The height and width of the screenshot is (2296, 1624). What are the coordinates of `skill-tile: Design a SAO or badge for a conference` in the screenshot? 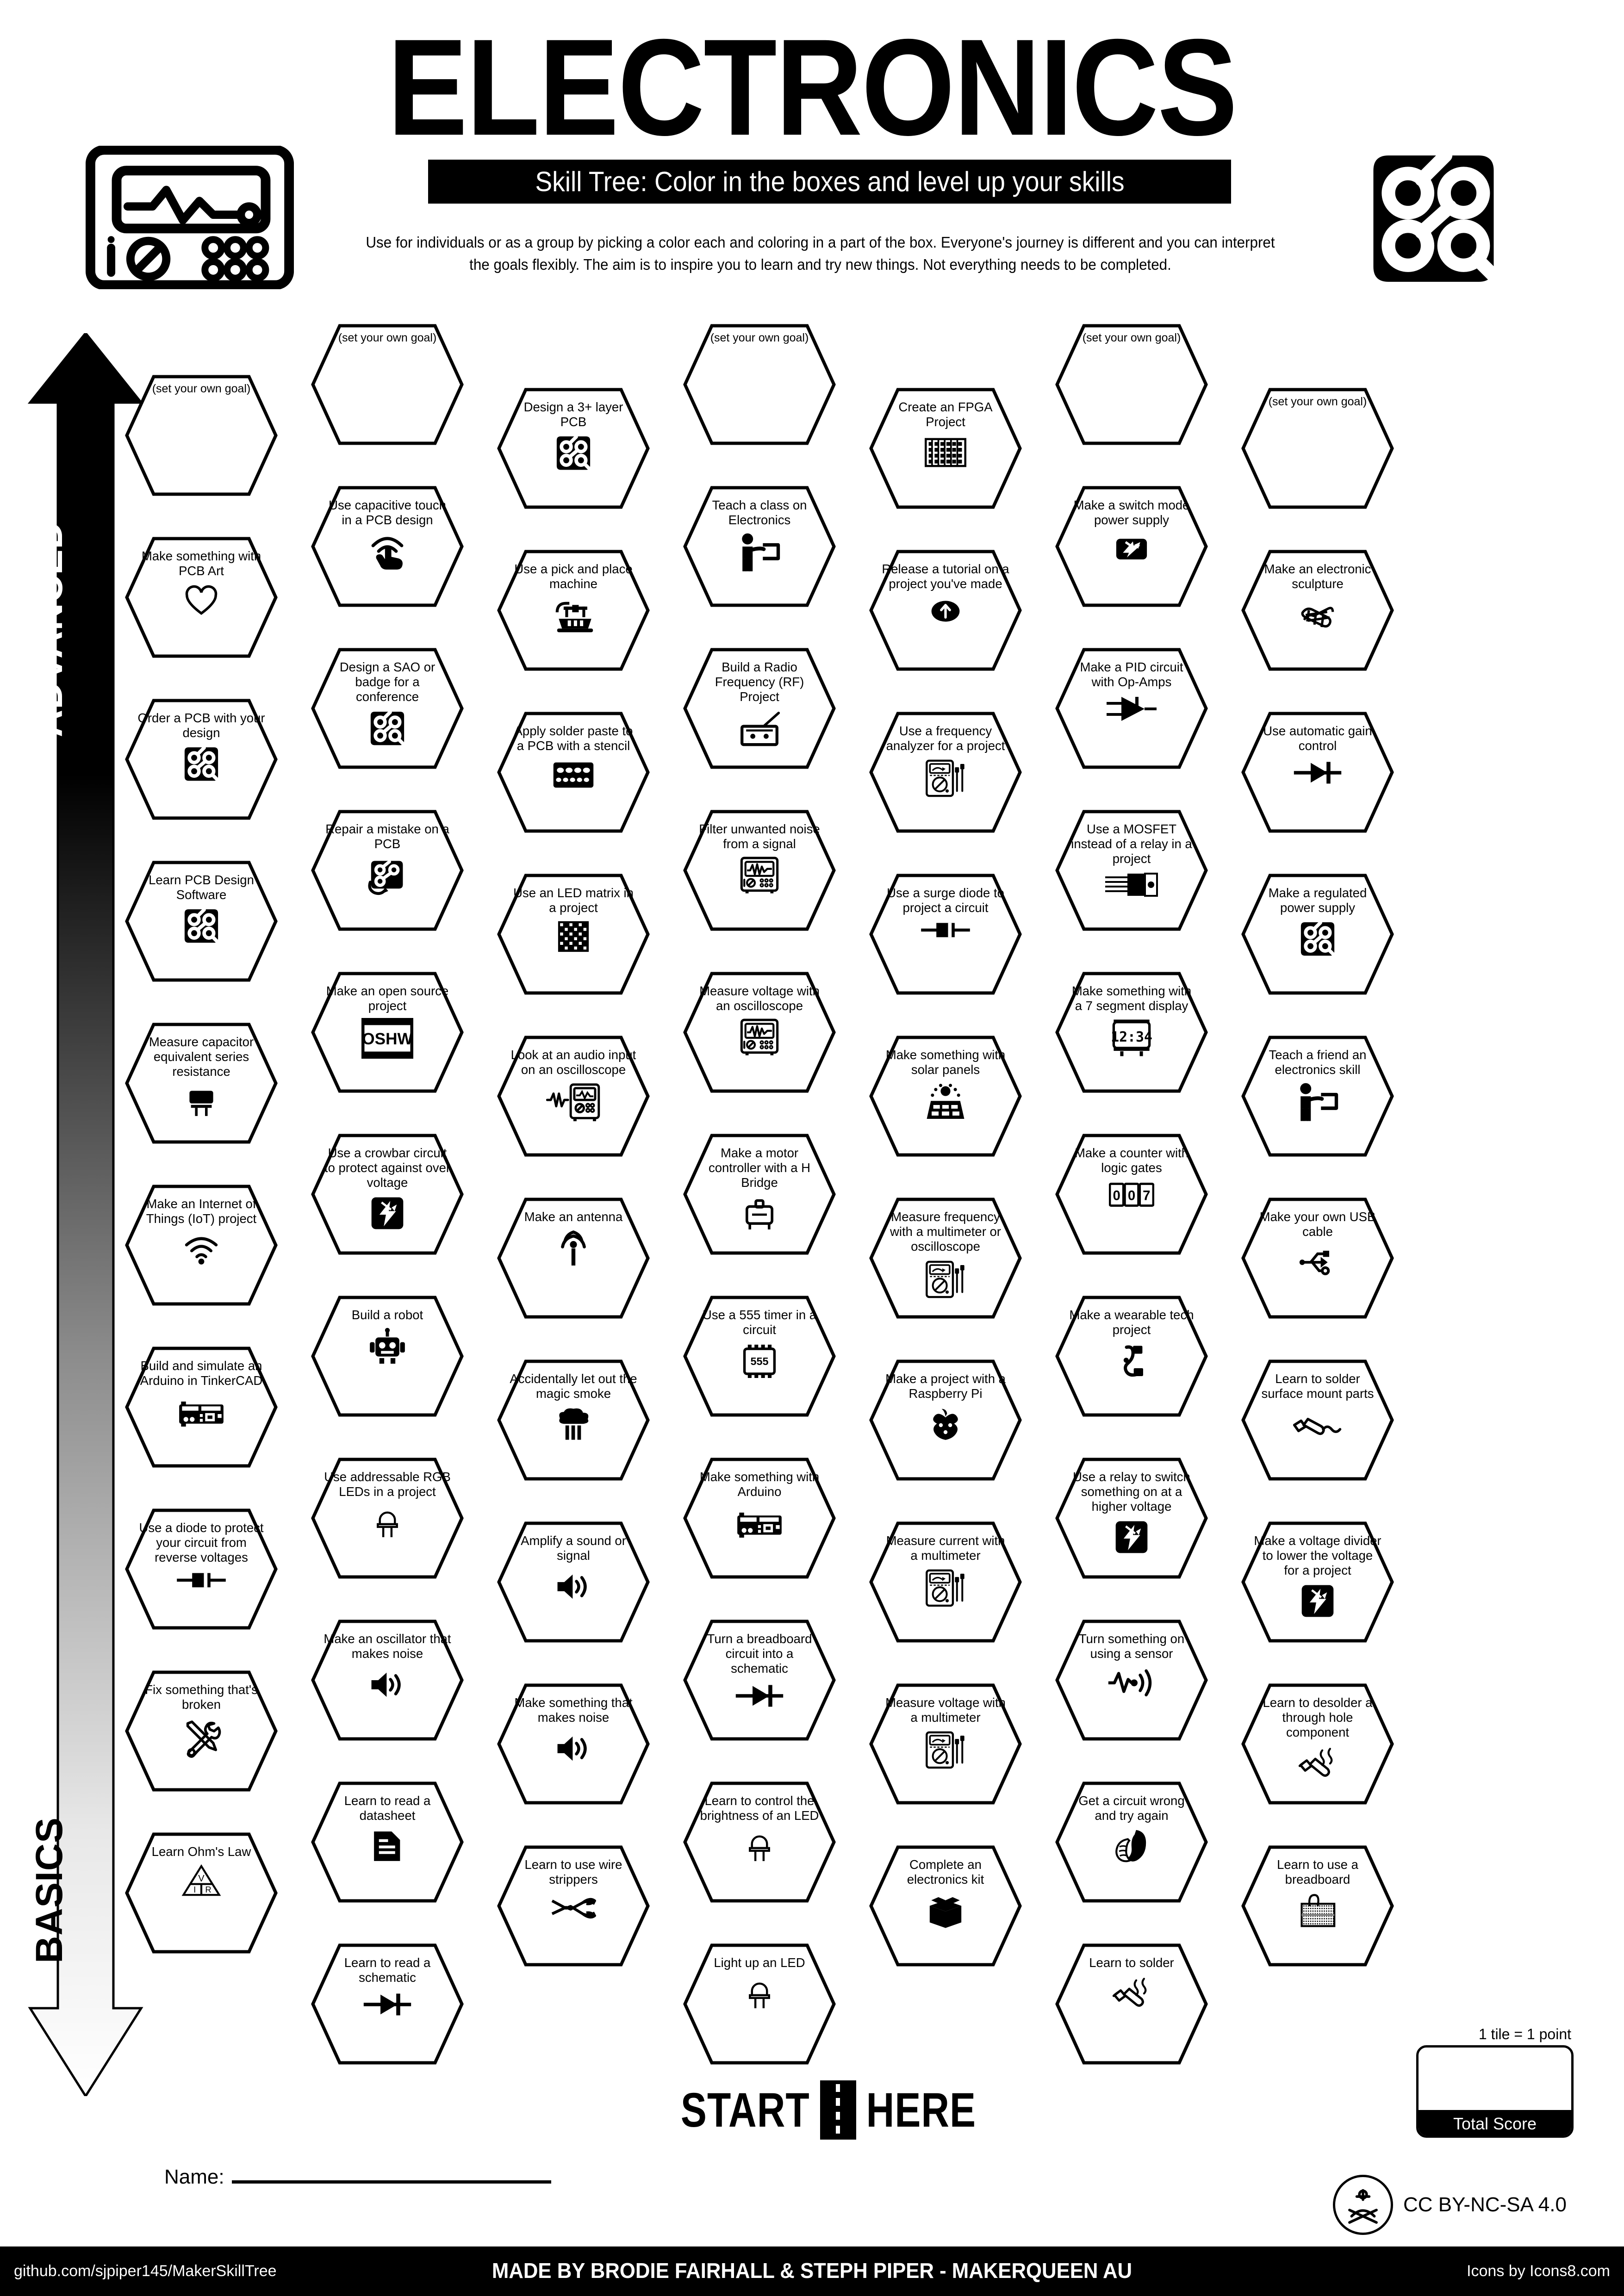 It's located at (387, 709).